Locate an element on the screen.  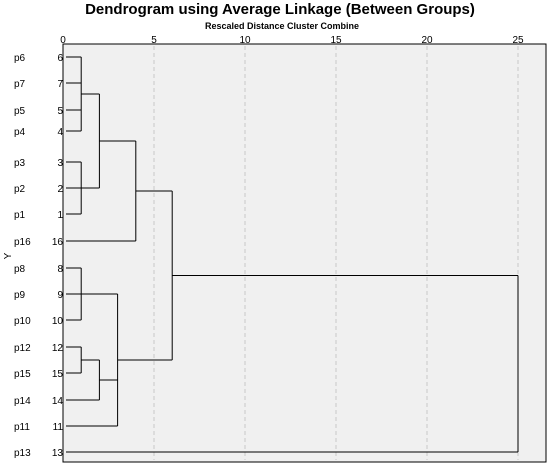
x-tick-label: 5 is located at coordinates (154, 40).